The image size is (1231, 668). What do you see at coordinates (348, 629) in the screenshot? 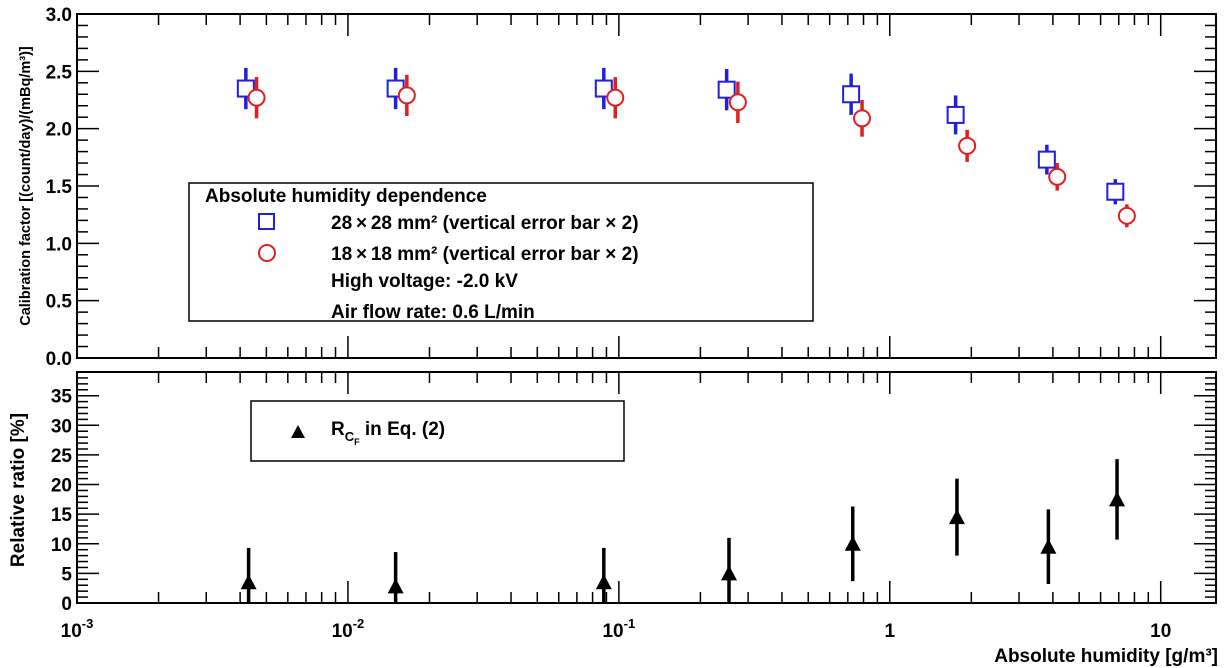
I see `x-tick-label: 10⁻²` at bounding box center [348, 629].